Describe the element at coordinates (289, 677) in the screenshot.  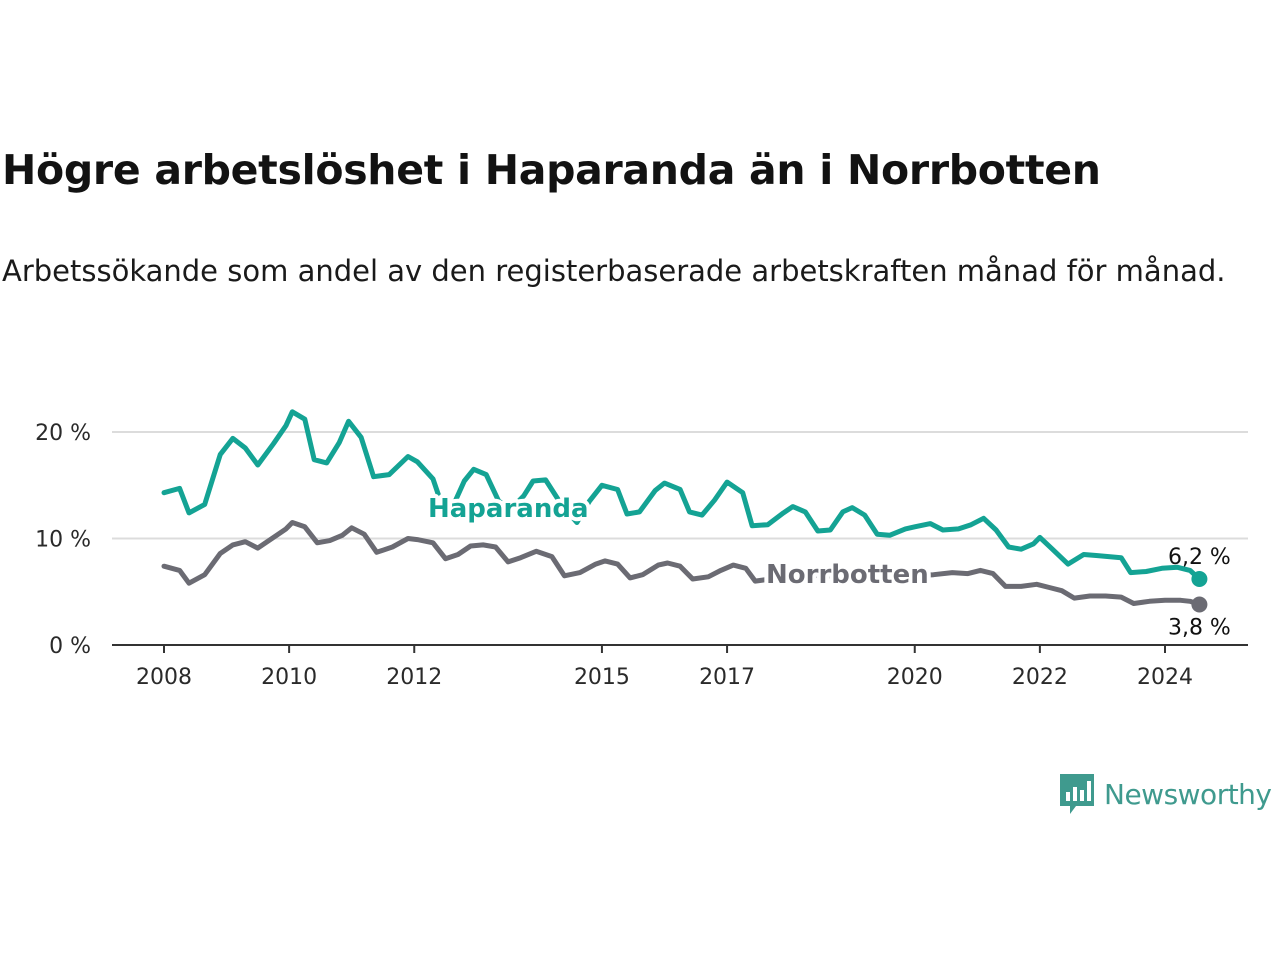
I see `x-tick-label: 2010` at that location.